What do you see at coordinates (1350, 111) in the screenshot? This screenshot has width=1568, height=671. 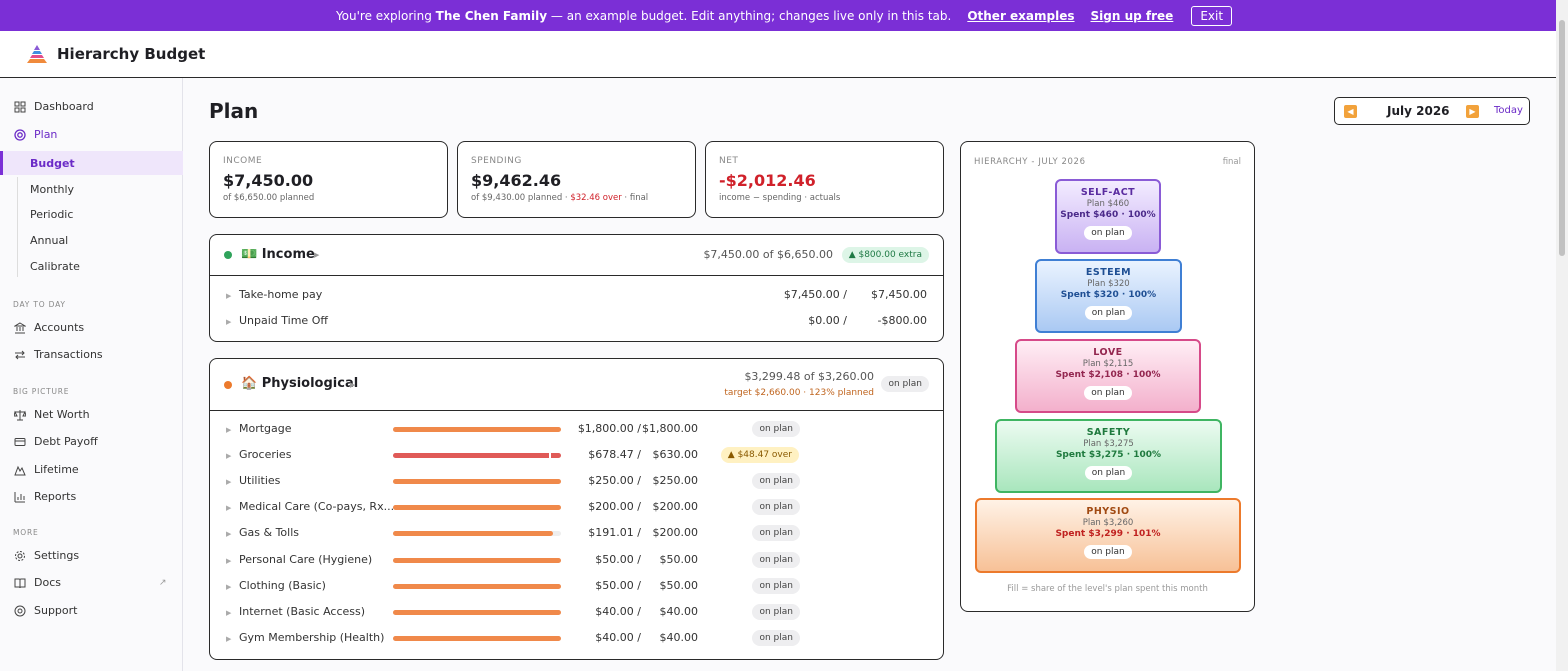 I see `prev-month-icon: ◀` at bounding box center [1350, 111].